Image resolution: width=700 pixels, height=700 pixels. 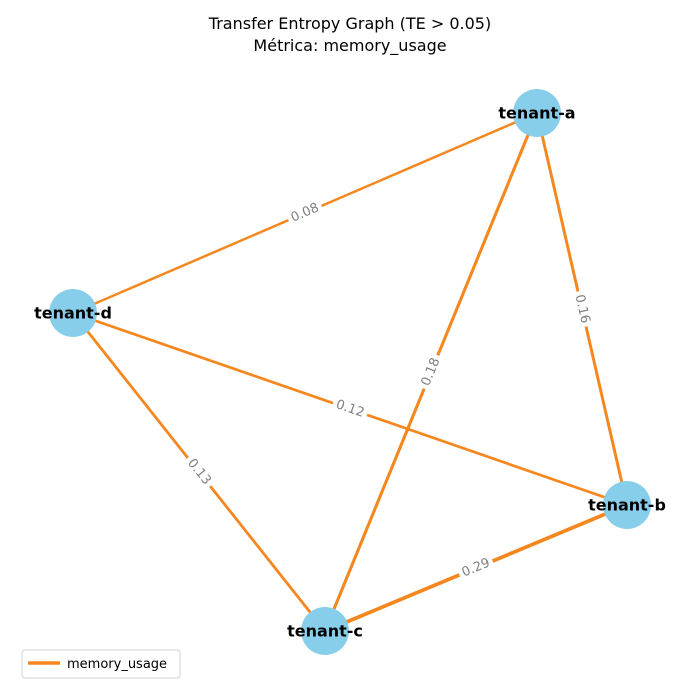 I want to click on node-label: tenant-c, so click(x=325, y=631).